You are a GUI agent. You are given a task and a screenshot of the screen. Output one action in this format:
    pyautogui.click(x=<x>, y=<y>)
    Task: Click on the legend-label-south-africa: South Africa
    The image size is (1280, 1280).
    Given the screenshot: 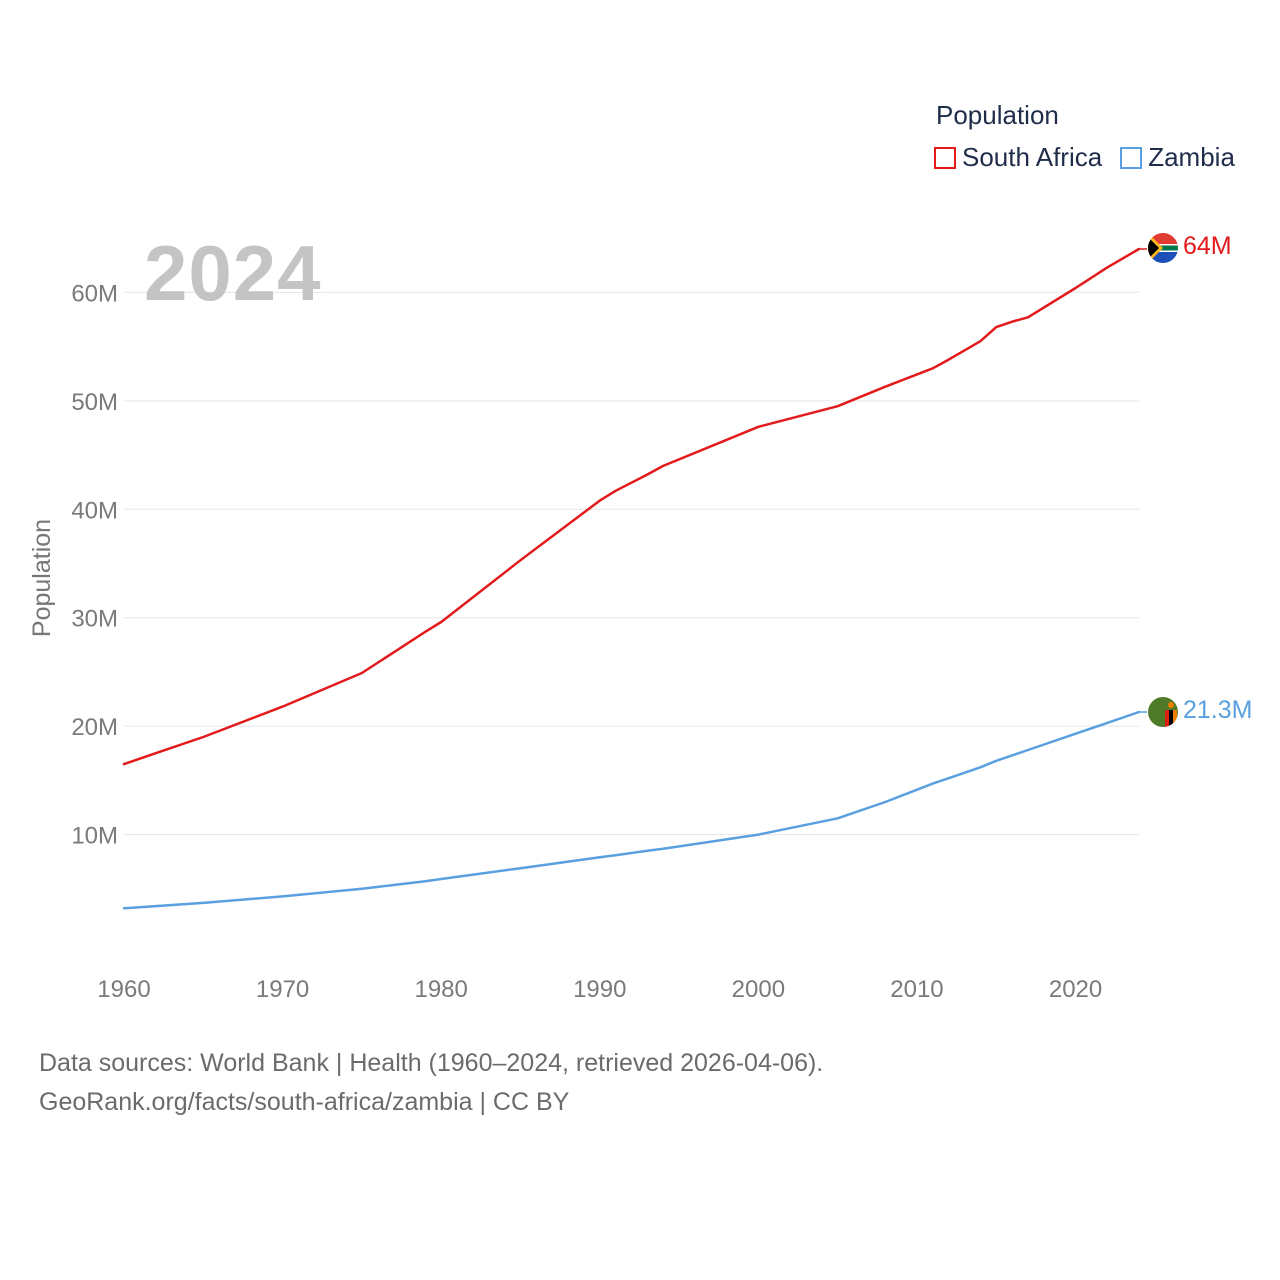 What is the action you would take?
    pyautogui.click(x=1032, y=157)
    